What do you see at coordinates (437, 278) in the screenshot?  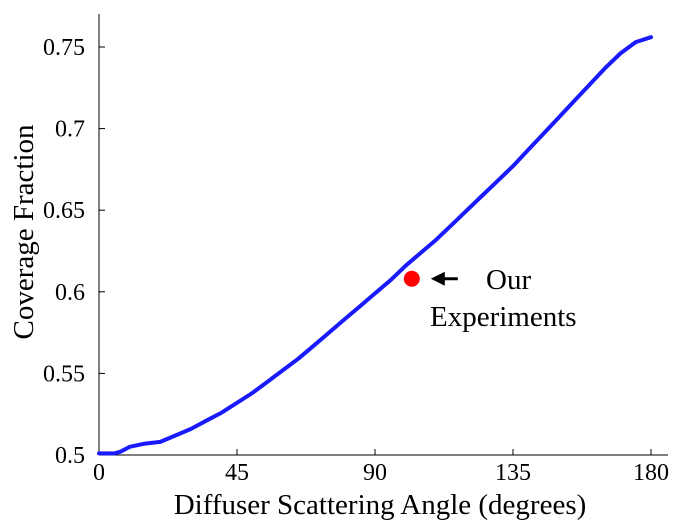 I see `annotation-arrow-head` at bounding box center [437, 278].